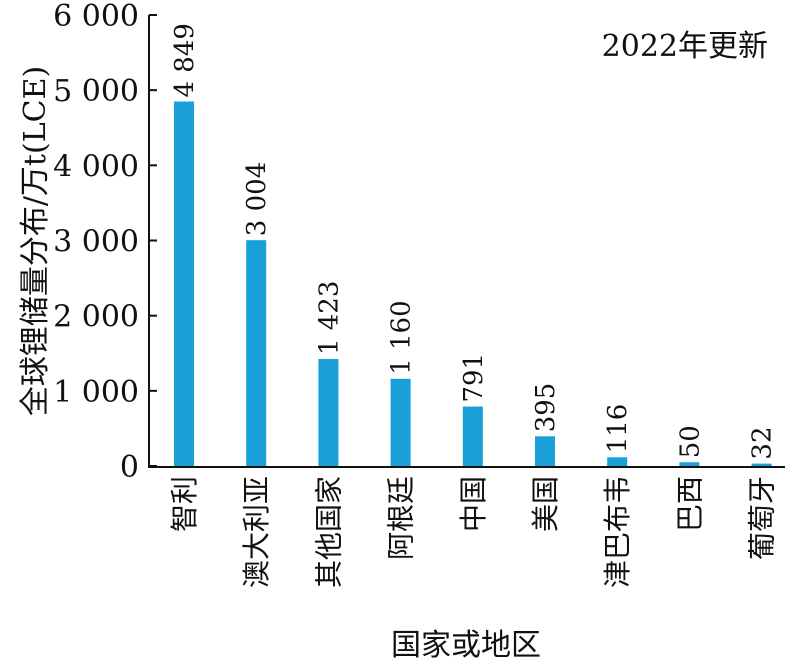  I want to click on y-tick-label: 6 000, so click(96, 17).